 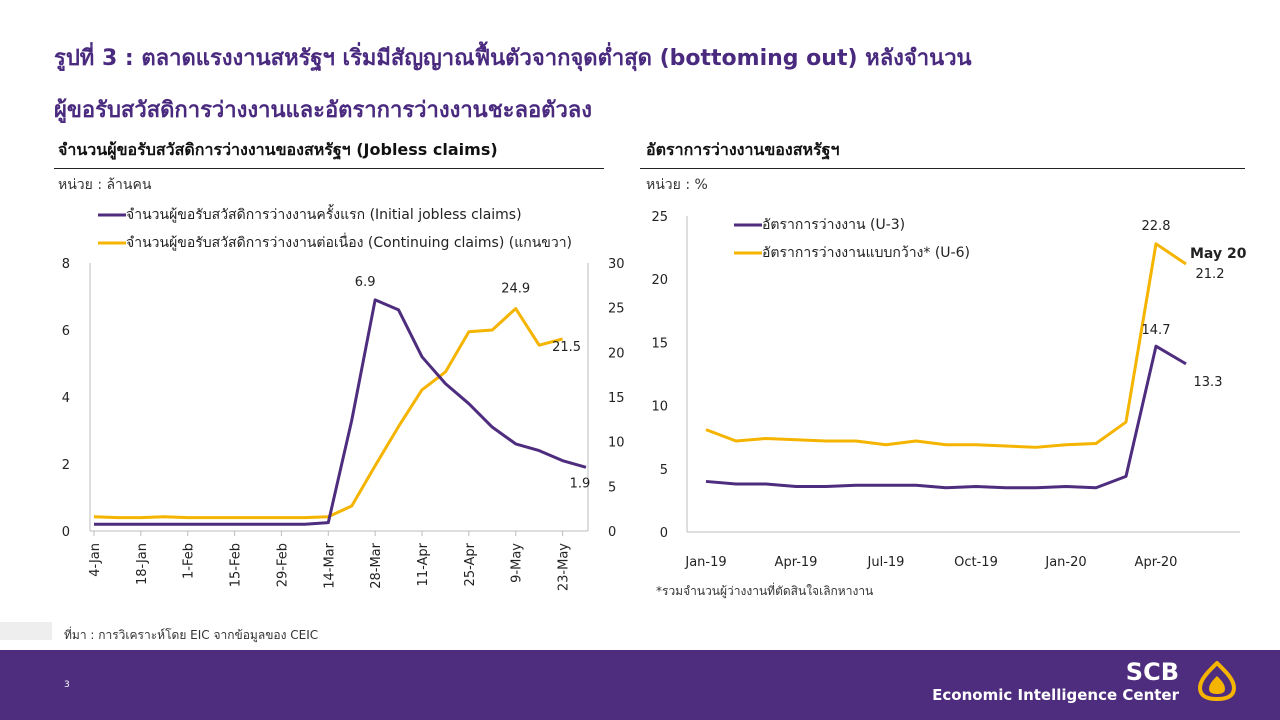 What do you see at coordinates (659, 280) in the screenshot?
I see `y-tick-label: 20` at bounding box center [659, 280].